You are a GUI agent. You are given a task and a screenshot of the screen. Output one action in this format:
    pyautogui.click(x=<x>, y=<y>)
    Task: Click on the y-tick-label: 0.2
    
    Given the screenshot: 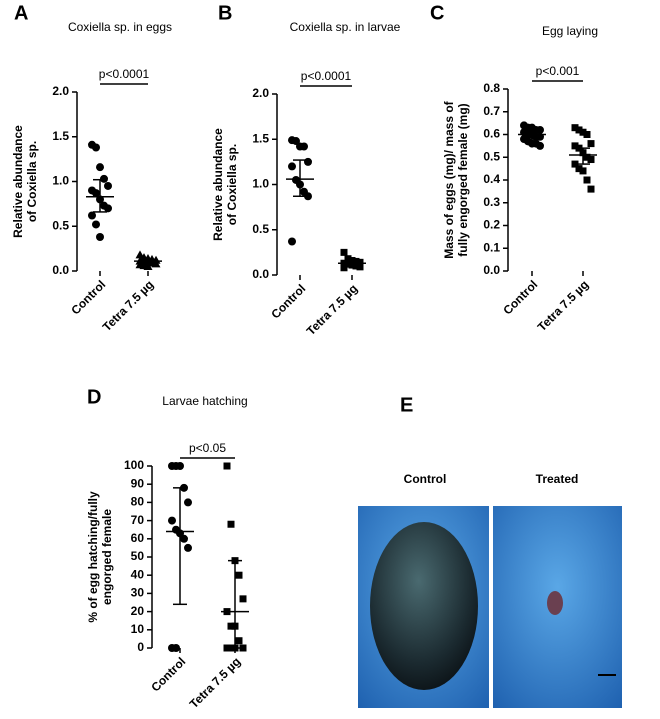 What is the action you would take?
    pyautogui.click(x=491, y=225)
    